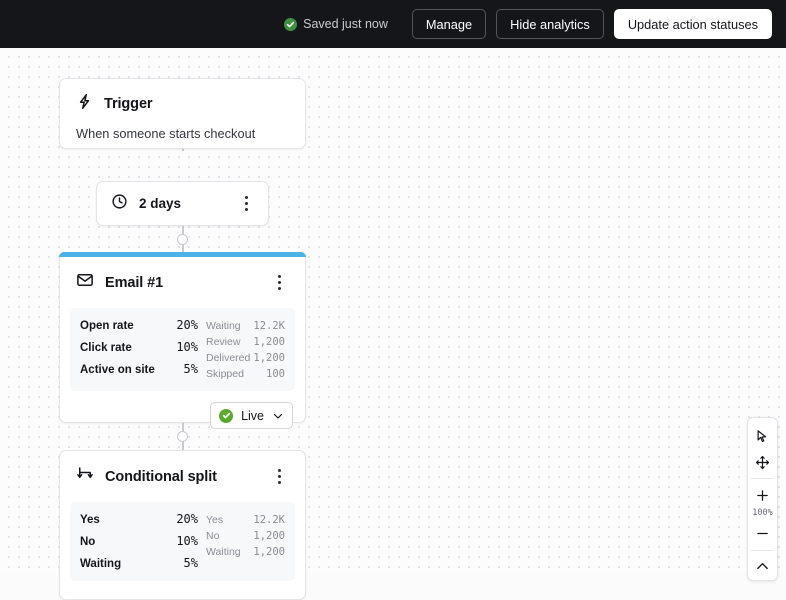  What do you see at coordinates (245, 536) in the screenshot?
I see `count-row: No 1,200` at bounding box center [245, 536].